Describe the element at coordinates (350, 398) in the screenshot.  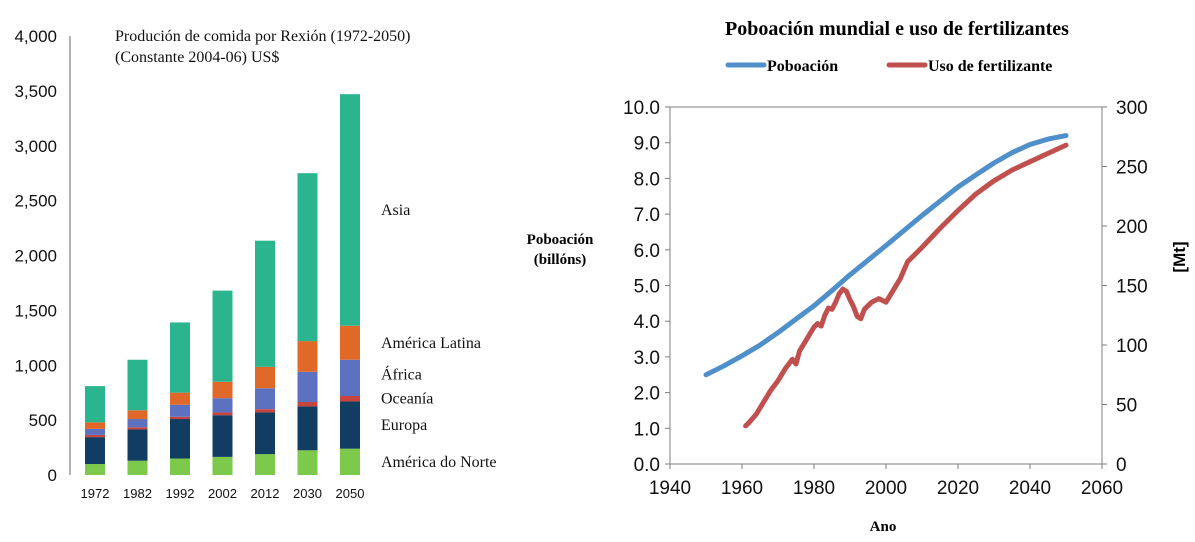
I see `bar-segment-oceania-2050` at that location.